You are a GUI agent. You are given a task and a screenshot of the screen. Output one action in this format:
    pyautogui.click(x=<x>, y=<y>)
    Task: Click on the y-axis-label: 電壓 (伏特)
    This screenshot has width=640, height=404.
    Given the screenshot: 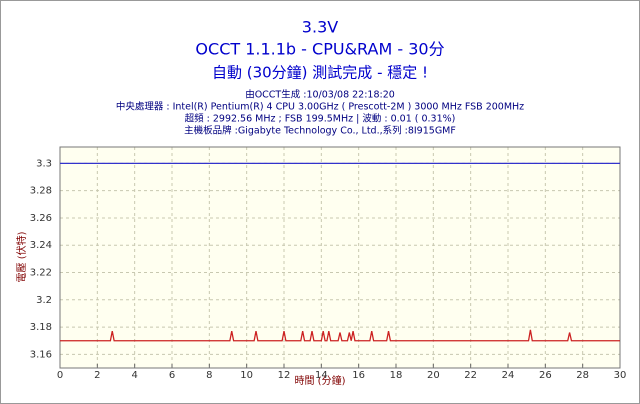 What is the action you would take?
    pyautogui.click(x=21, y=256)
    